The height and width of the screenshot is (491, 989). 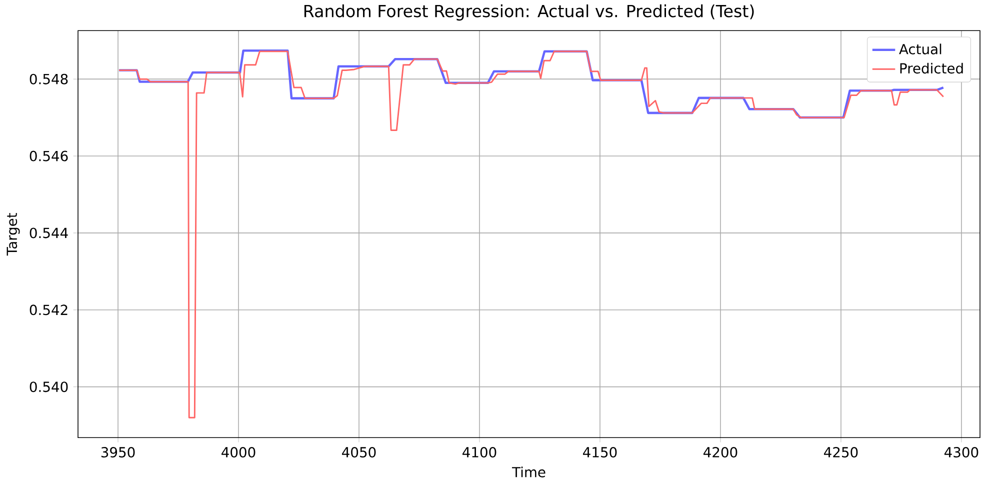 What do you see at coordinates (49, 310) in the screenshot?
I see `y-tick-label: 0.542` at bounding box center [49, 310].